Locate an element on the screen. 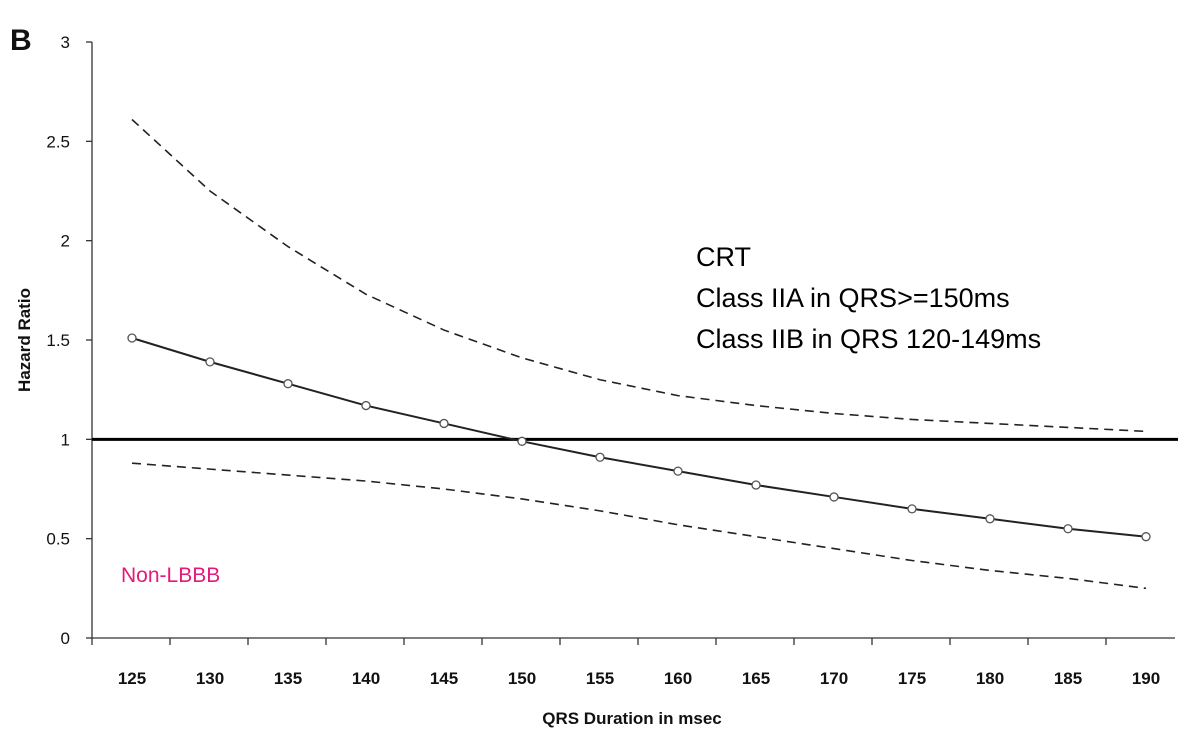 This screenshot has height=736, width=1202. panel-letter: B is located at coordinates (21, 40).